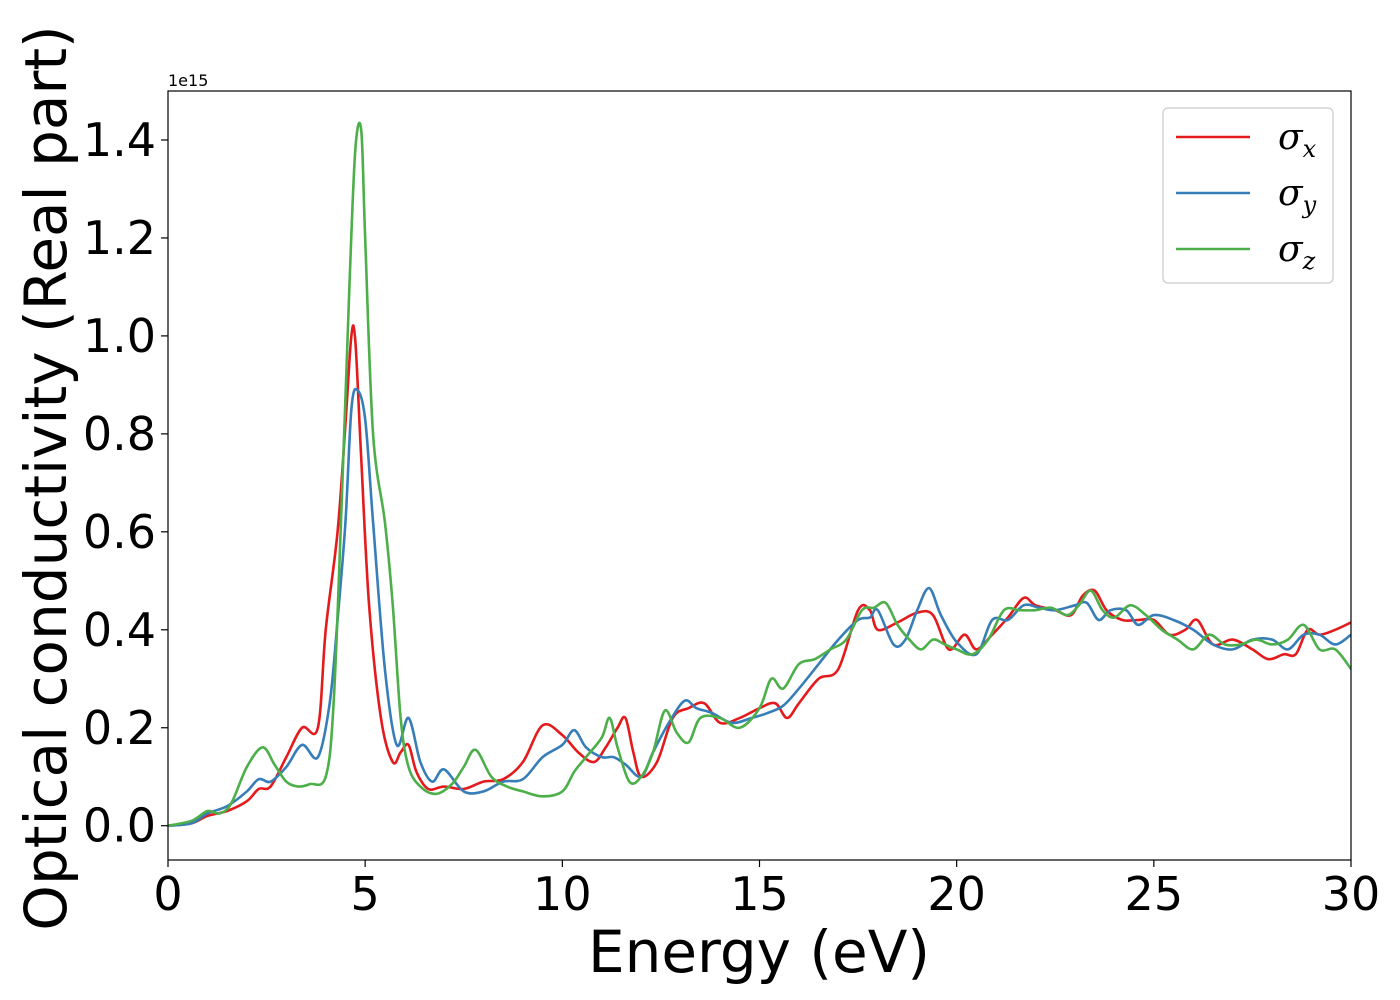  I want to click on y-axis: 0.0 0.2 0.4 0.6 0.8 1.0 1.2 1.4, so click(125, 483).